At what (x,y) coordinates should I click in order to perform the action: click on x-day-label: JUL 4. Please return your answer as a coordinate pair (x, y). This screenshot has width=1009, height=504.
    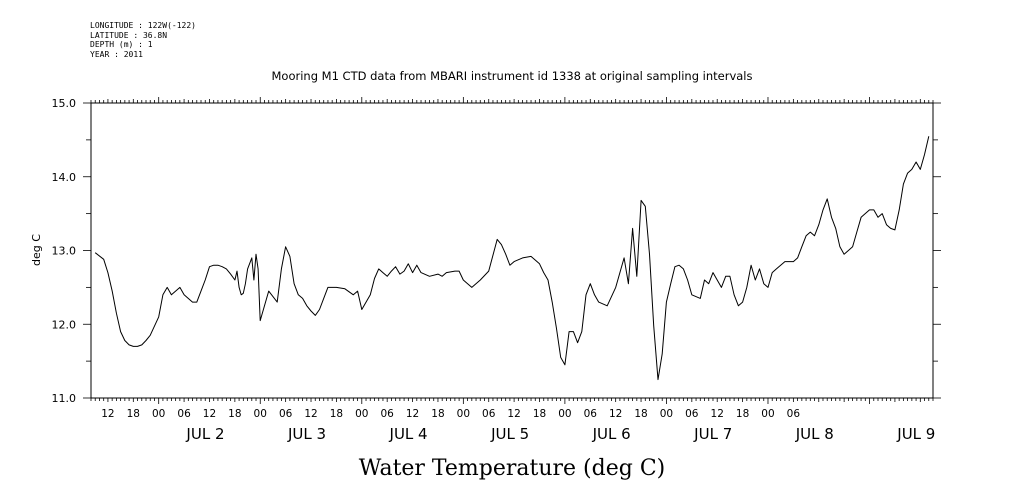
    Looking at the image, I should click on (408, 434).